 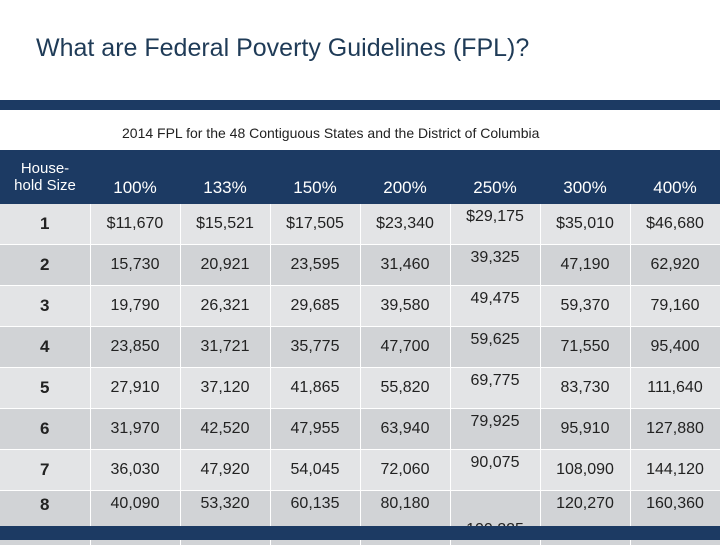 I want to click on household-size-cell: 7, so click(x=45, y=470).